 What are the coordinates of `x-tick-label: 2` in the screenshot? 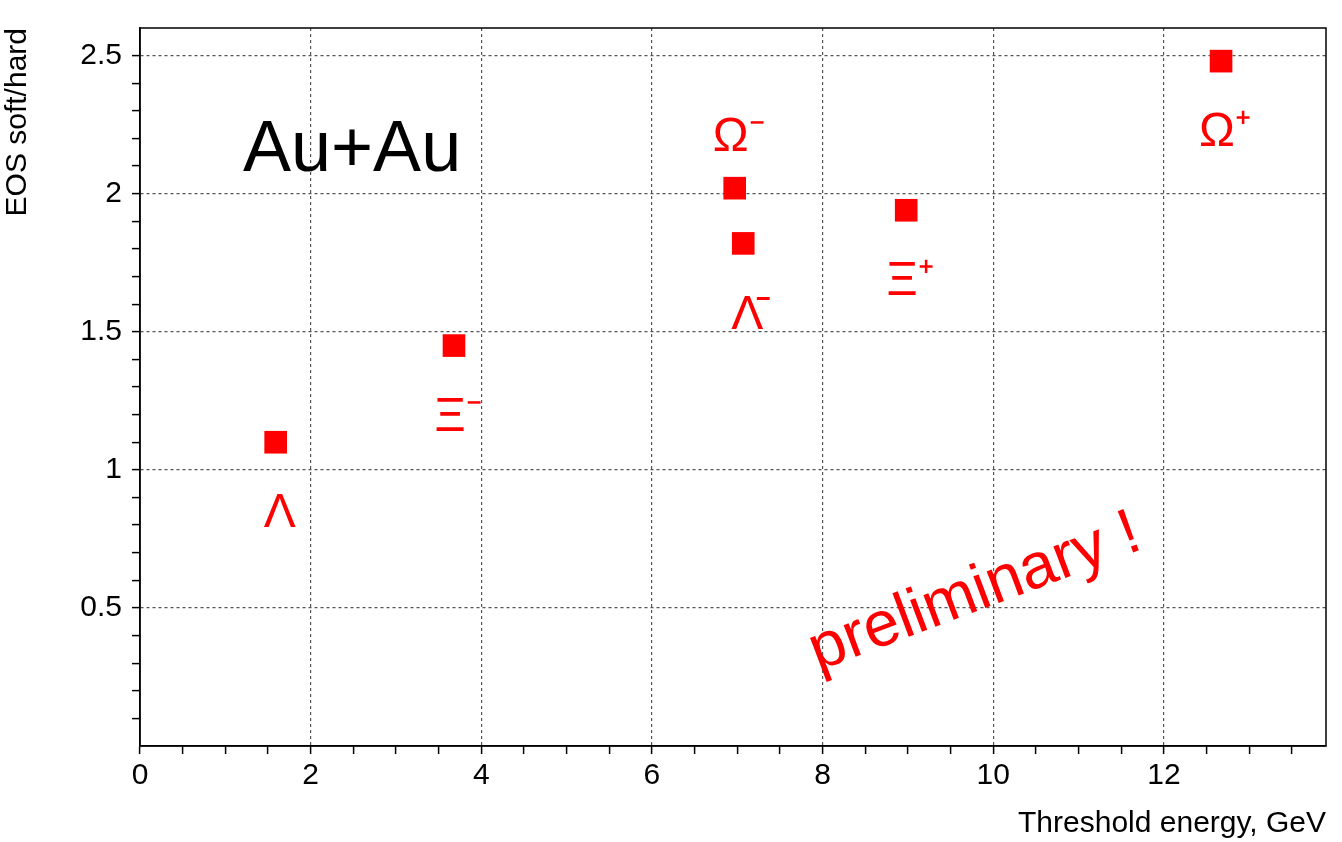 It's located at (310, 774).